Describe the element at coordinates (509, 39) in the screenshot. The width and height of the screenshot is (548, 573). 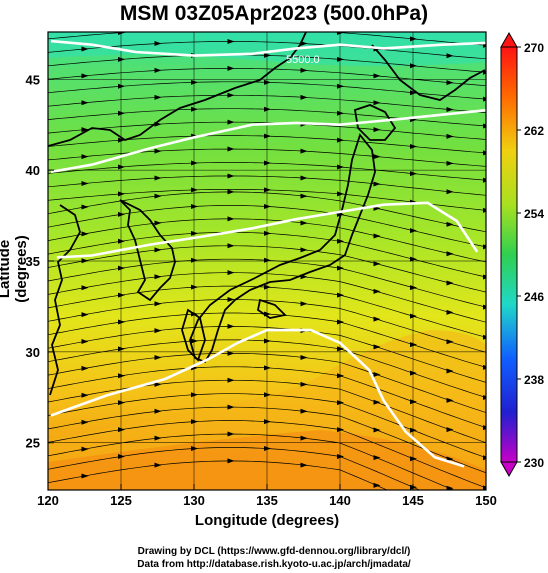
I see `colorbar-max-arrow` at that location.